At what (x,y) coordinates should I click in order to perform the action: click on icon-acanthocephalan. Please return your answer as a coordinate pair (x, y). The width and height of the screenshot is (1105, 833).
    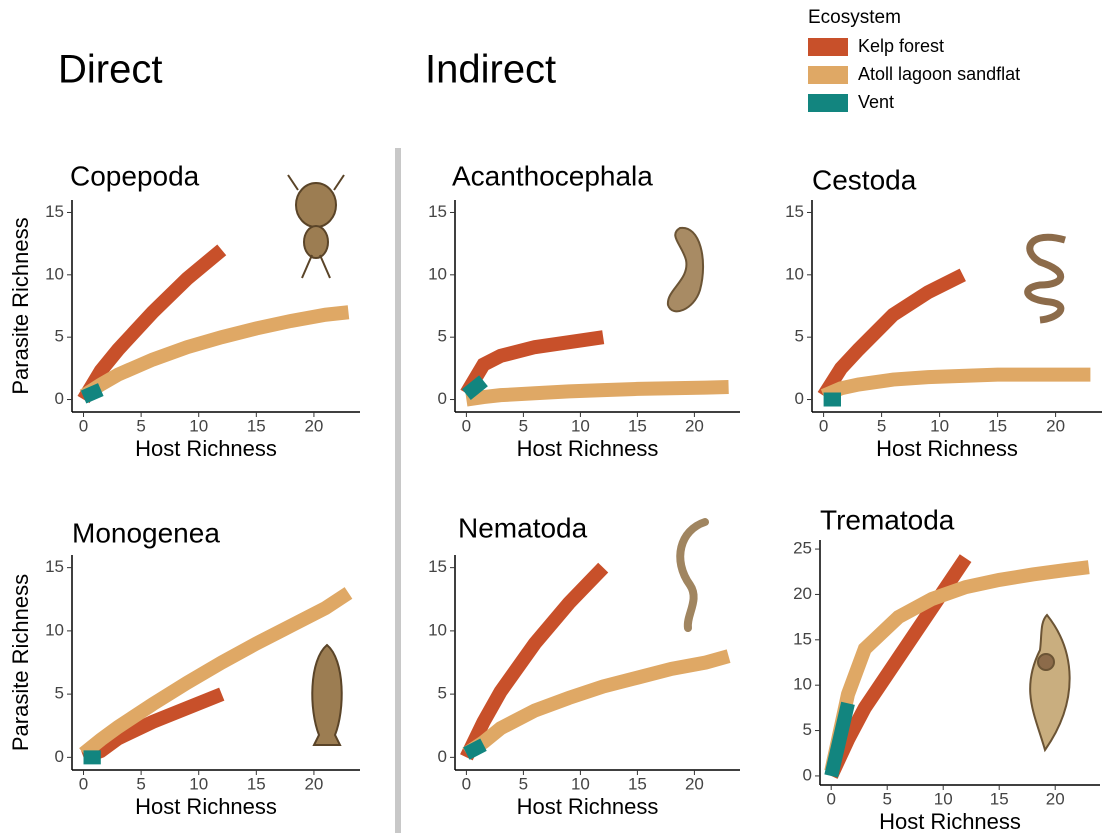
    Looking at the image, I should click on (685, 269).